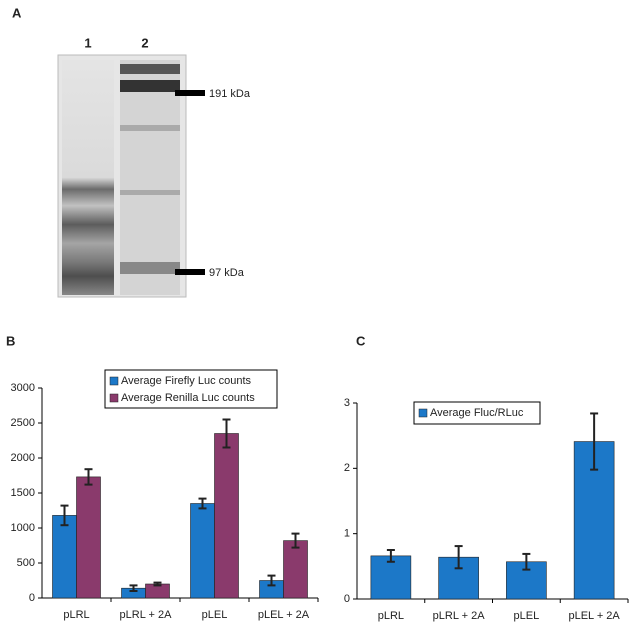  I want to click on panel-label: C, so click(361, 340).